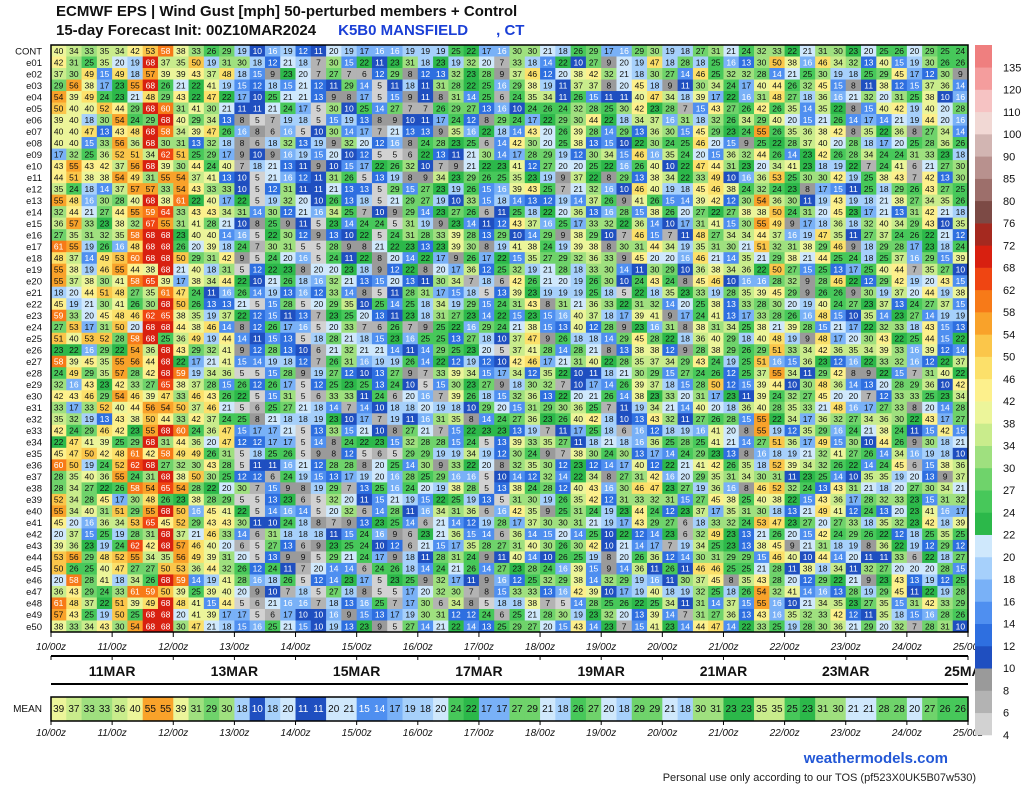 The height and width of the screenshot is (788, 1024). What do you see at coordinates (166, 154) in the screenshot?
I see `cell-value-label: 62` at bounding box center [166, 154].